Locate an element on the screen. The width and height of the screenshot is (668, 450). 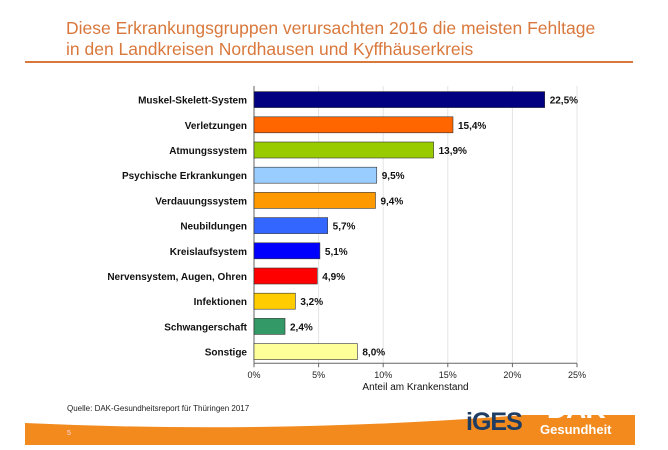
x-tick-label: 0% is located at coordinates (253, 375).